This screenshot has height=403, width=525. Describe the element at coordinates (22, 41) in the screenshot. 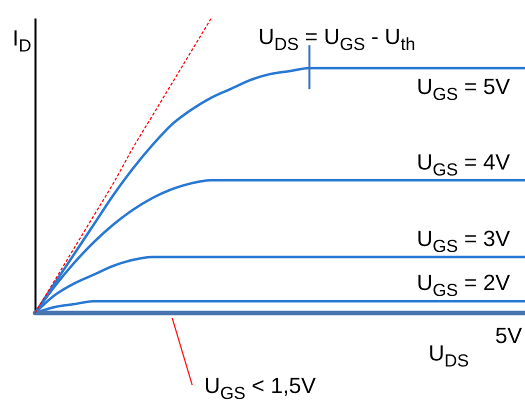

I see `y-axis-title: I$_{D}$` at that location.